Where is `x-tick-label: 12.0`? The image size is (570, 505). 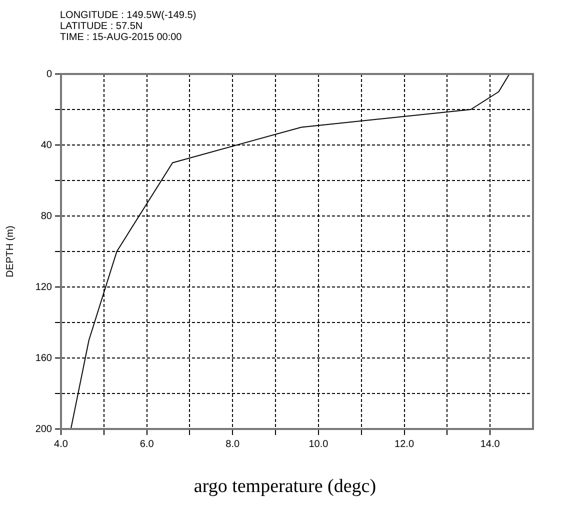
x-tick-label: 12.0 is located at coordinates (404, 444).